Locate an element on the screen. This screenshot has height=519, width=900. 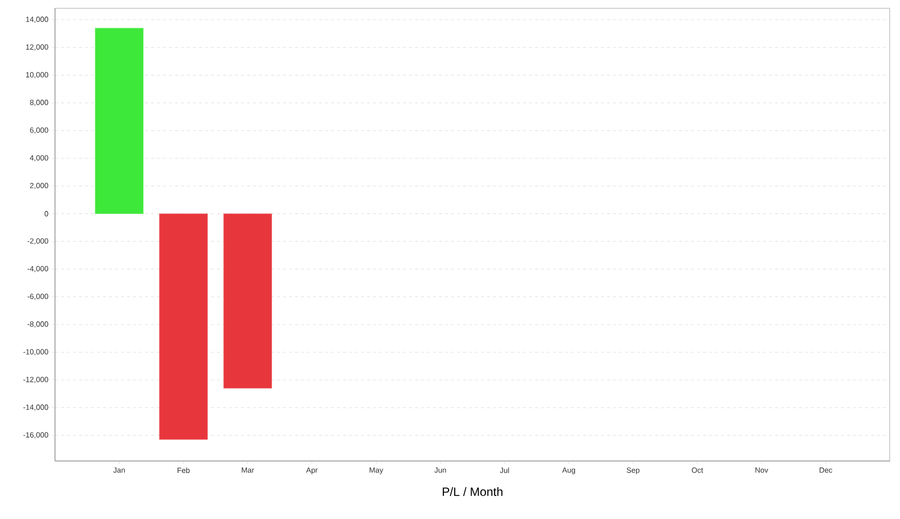
x-axis-title: P/L / Month is located at coordinates (472, 491).